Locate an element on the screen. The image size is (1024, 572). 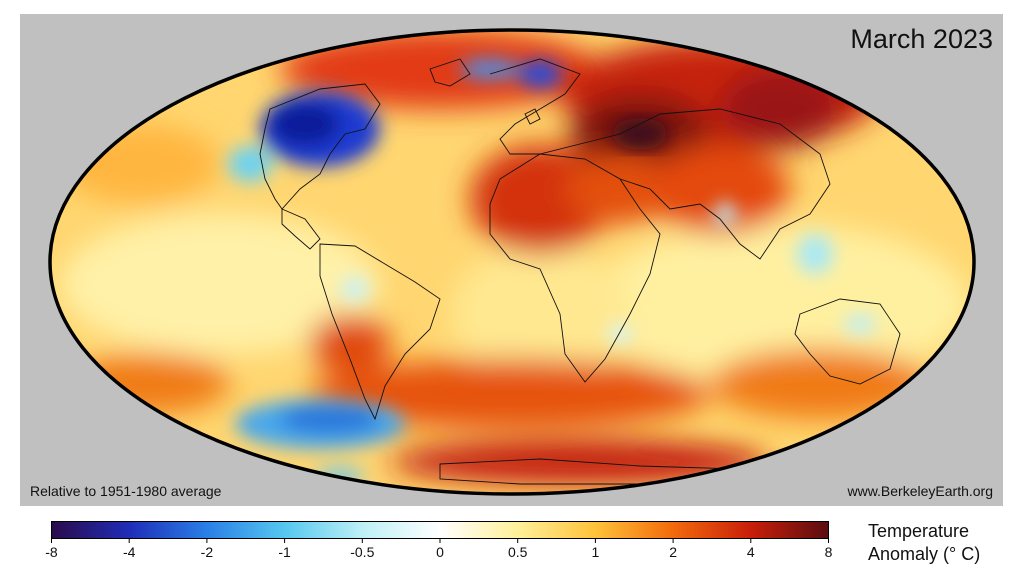
legend-title: Temperature Anomaly (° C) is located at coordinates (924, 543).